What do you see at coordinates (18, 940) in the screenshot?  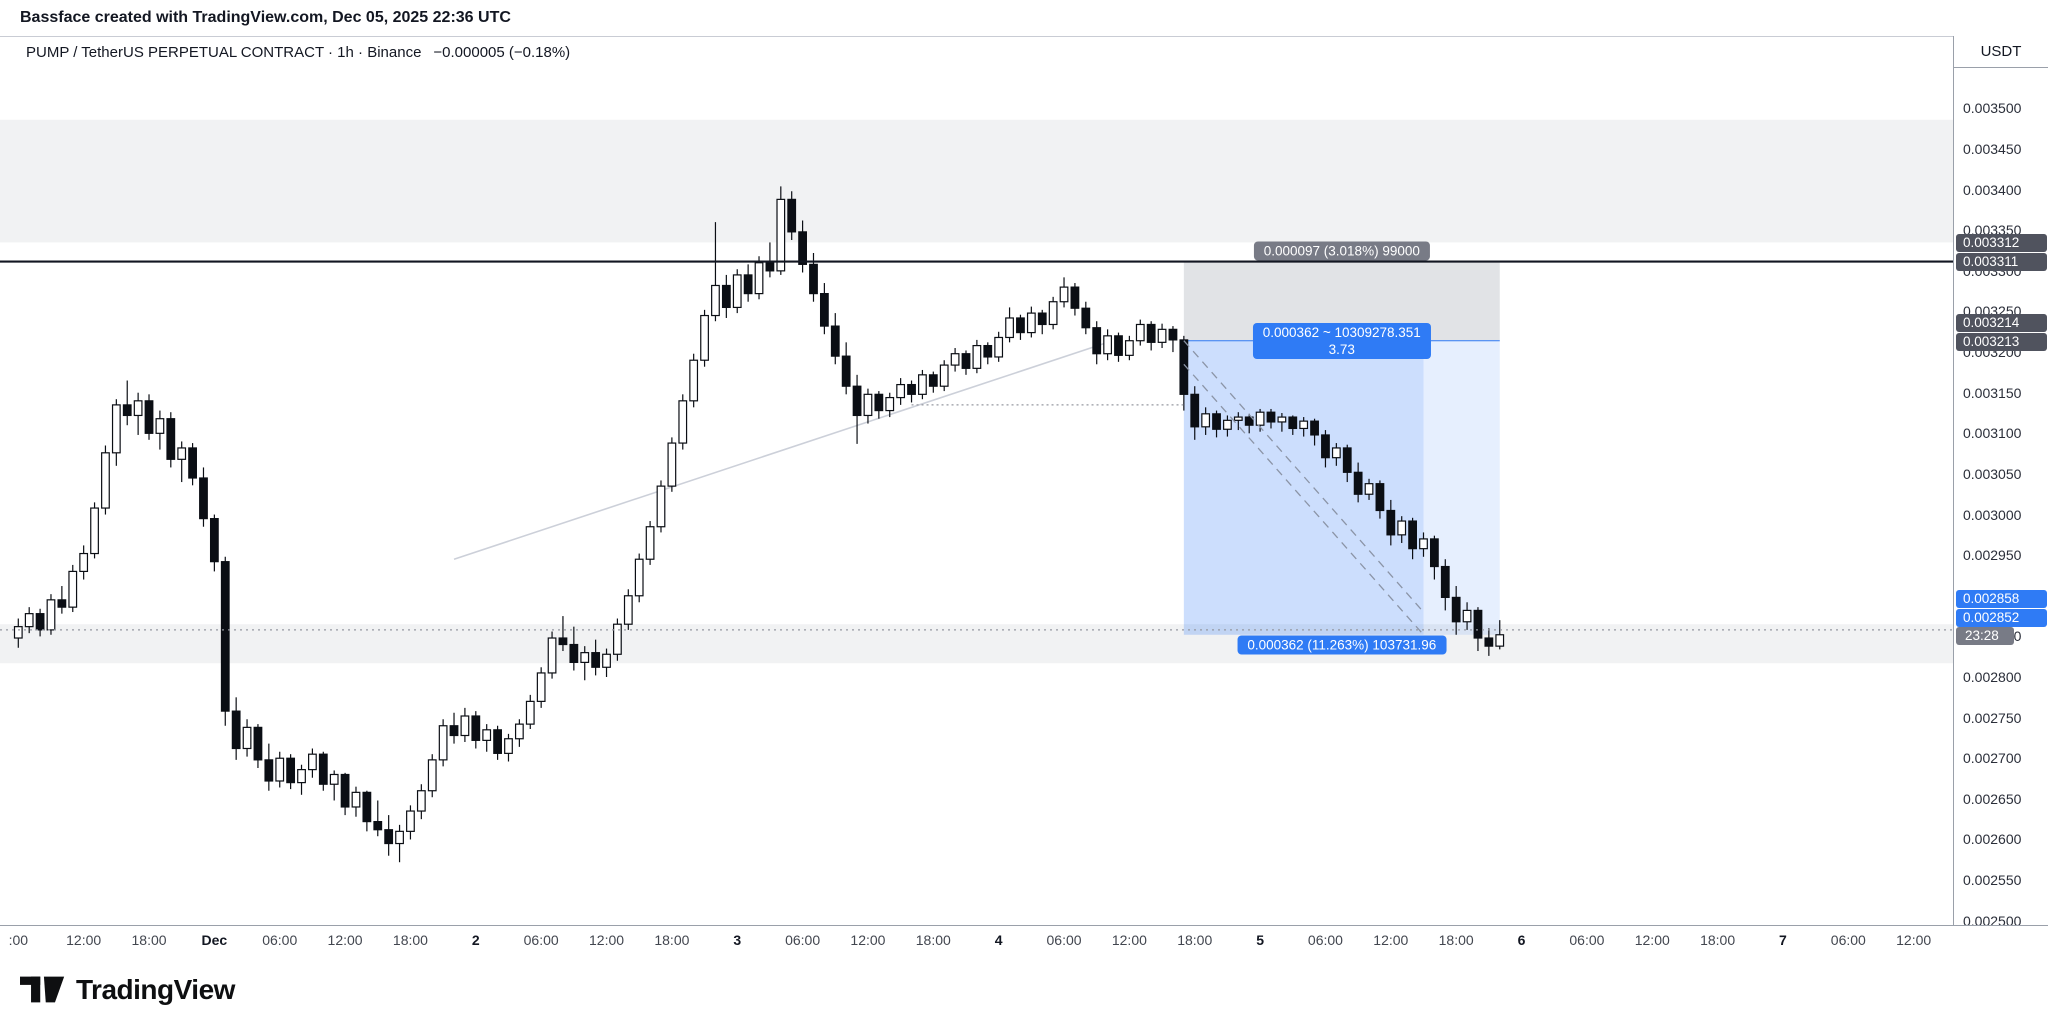 I see `time-tick: :00` at bounding box center [18, 940].